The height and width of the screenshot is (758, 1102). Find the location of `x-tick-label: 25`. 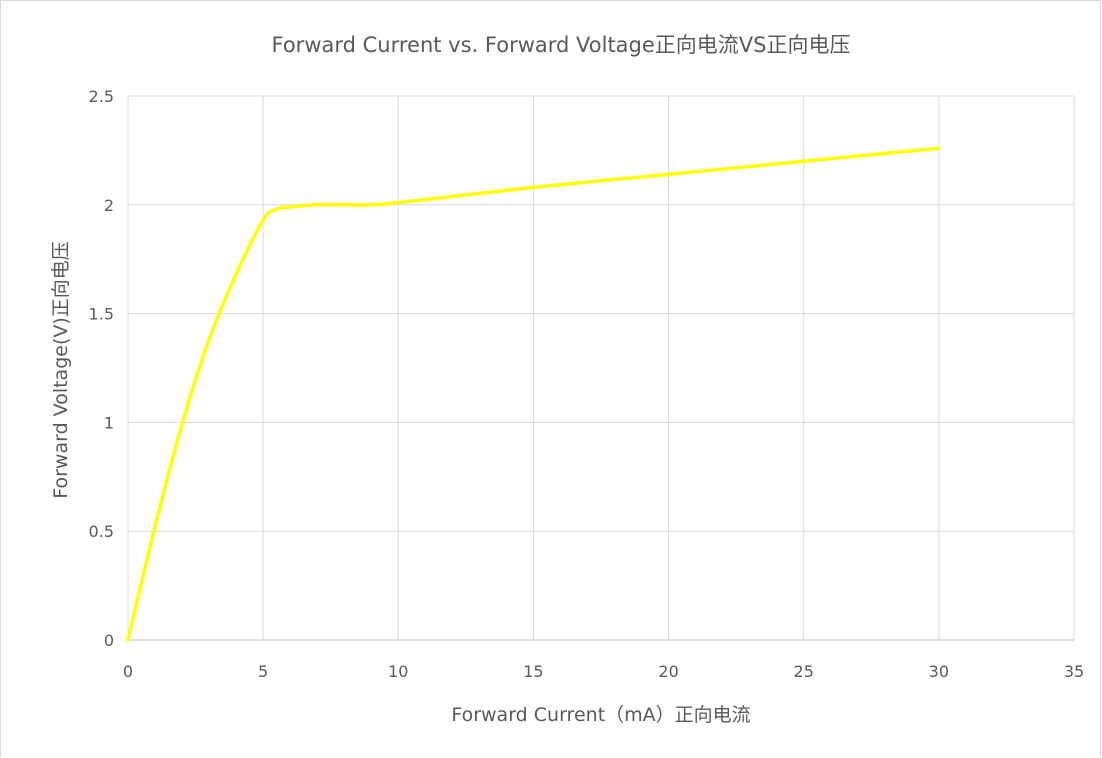

x-tick-label: 25 is located at coordinates (804, 671).